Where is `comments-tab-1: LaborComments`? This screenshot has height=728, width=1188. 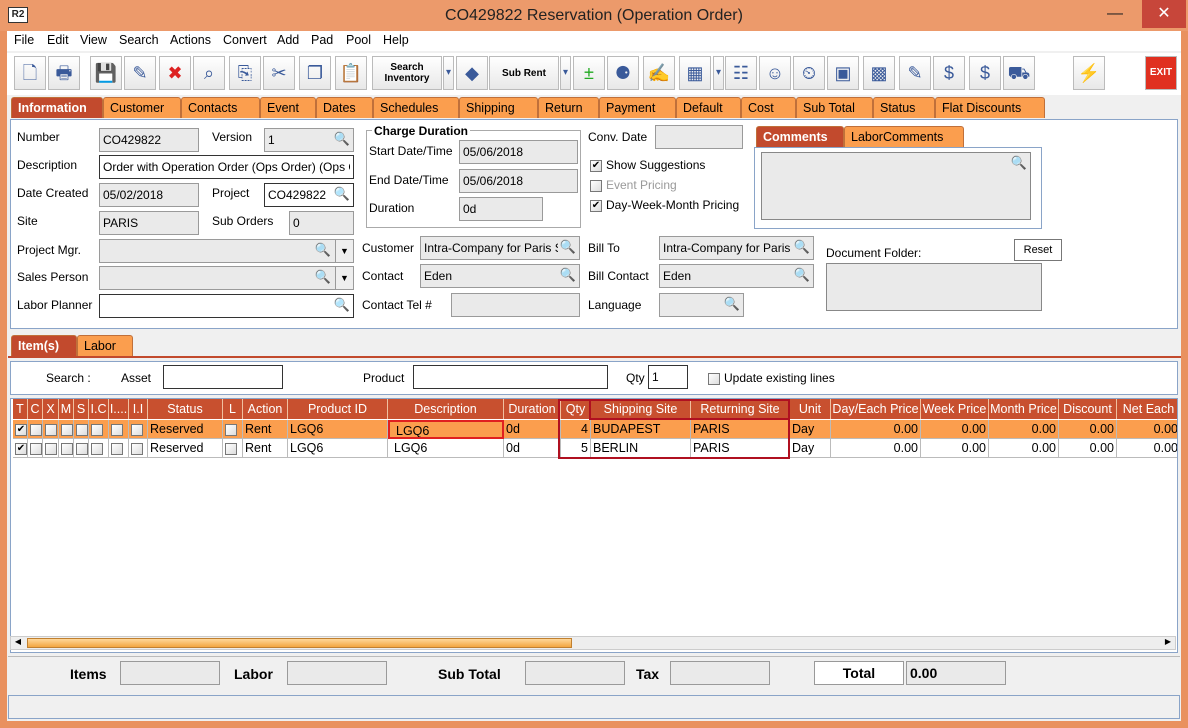 comments-tab-1: LaborComments is located at coordinates (904, 136).